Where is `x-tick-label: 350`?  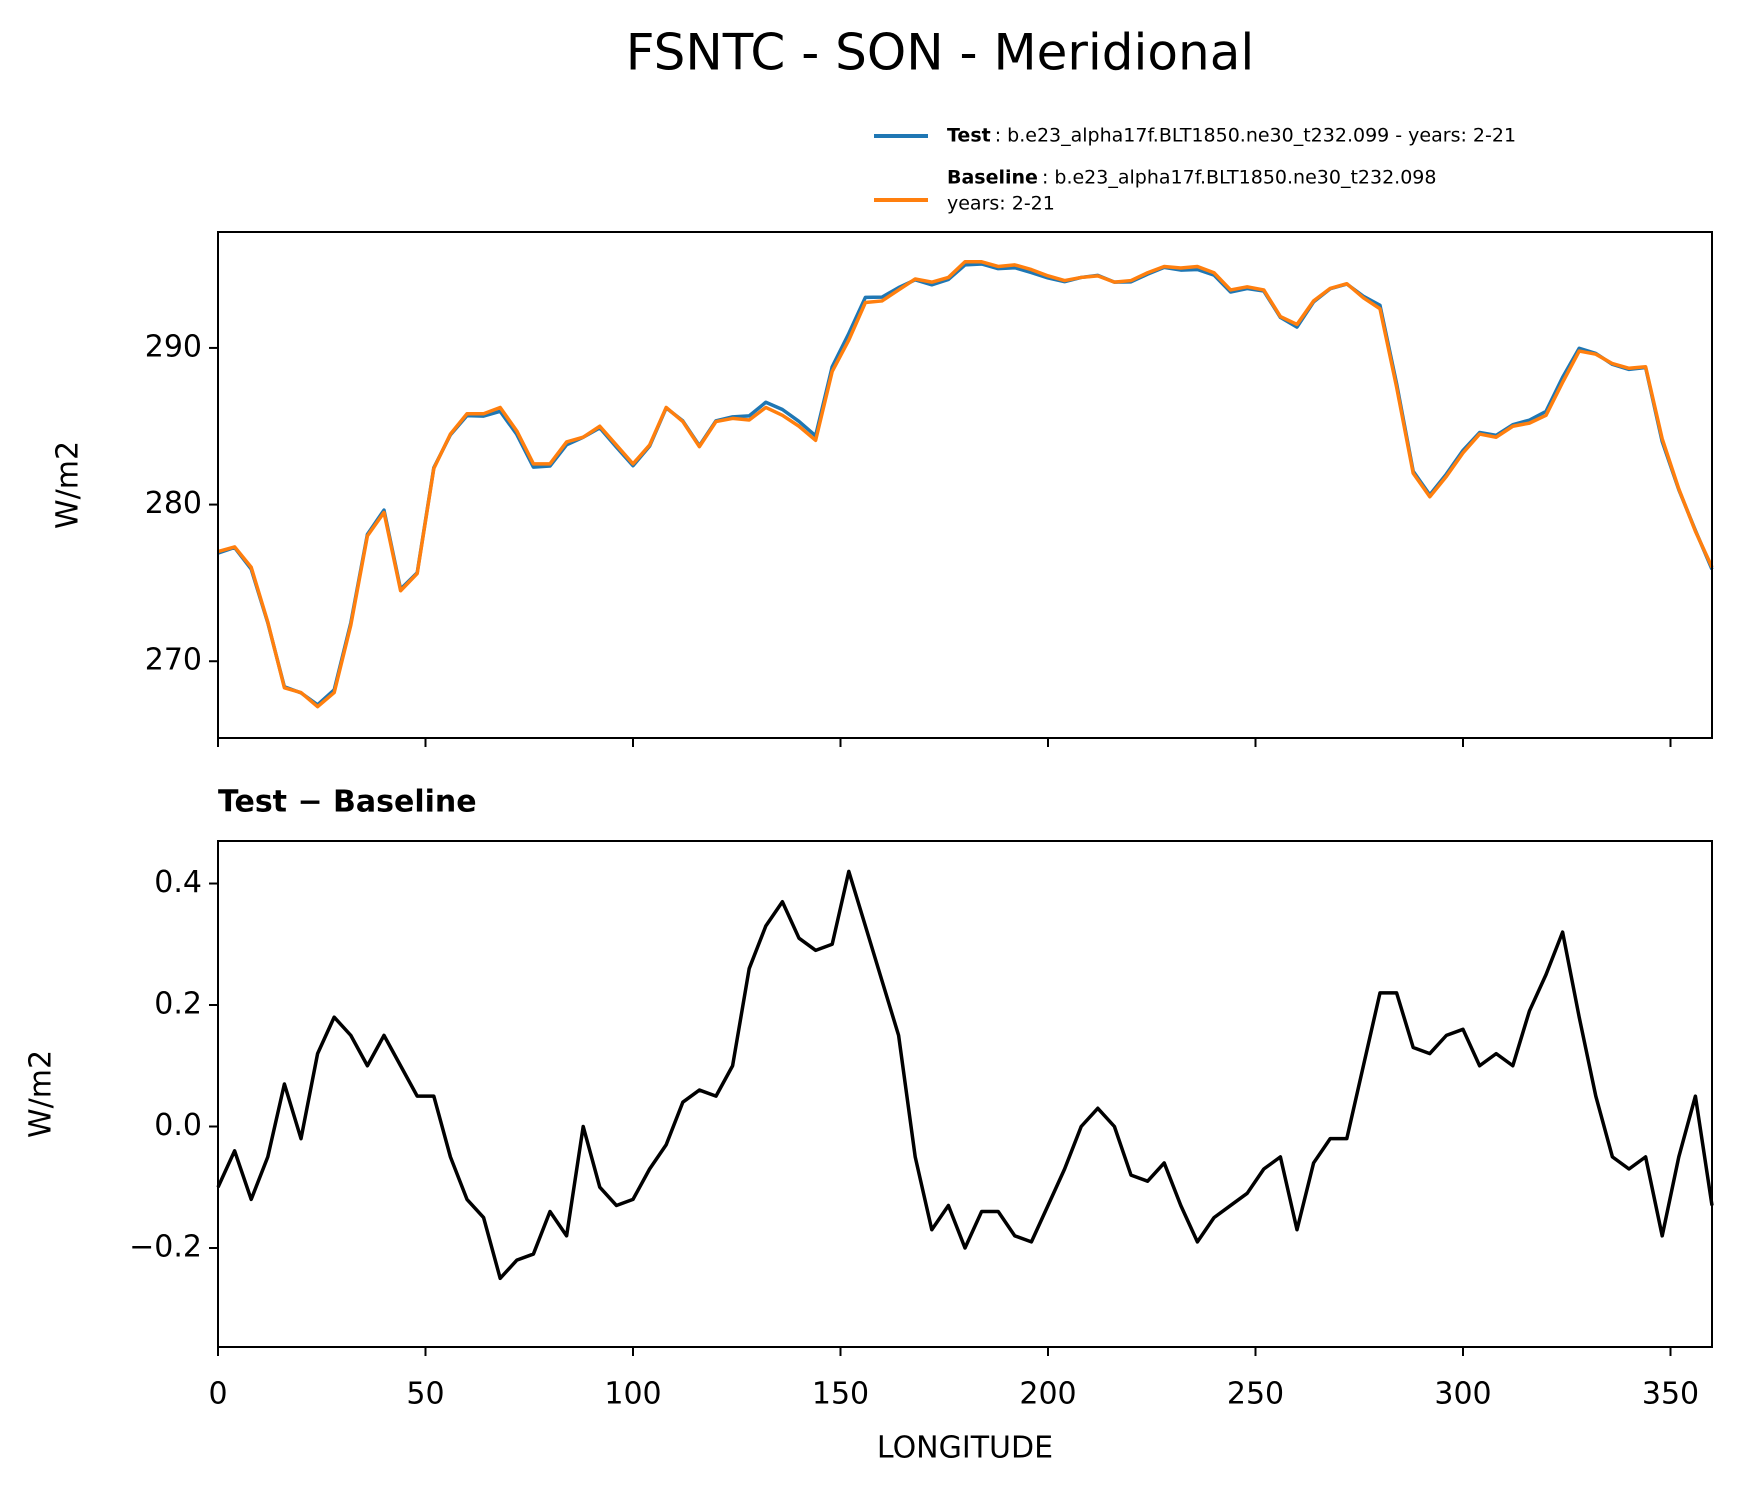
x-tick-label: 350 is located at coordinates (1670, 1394).